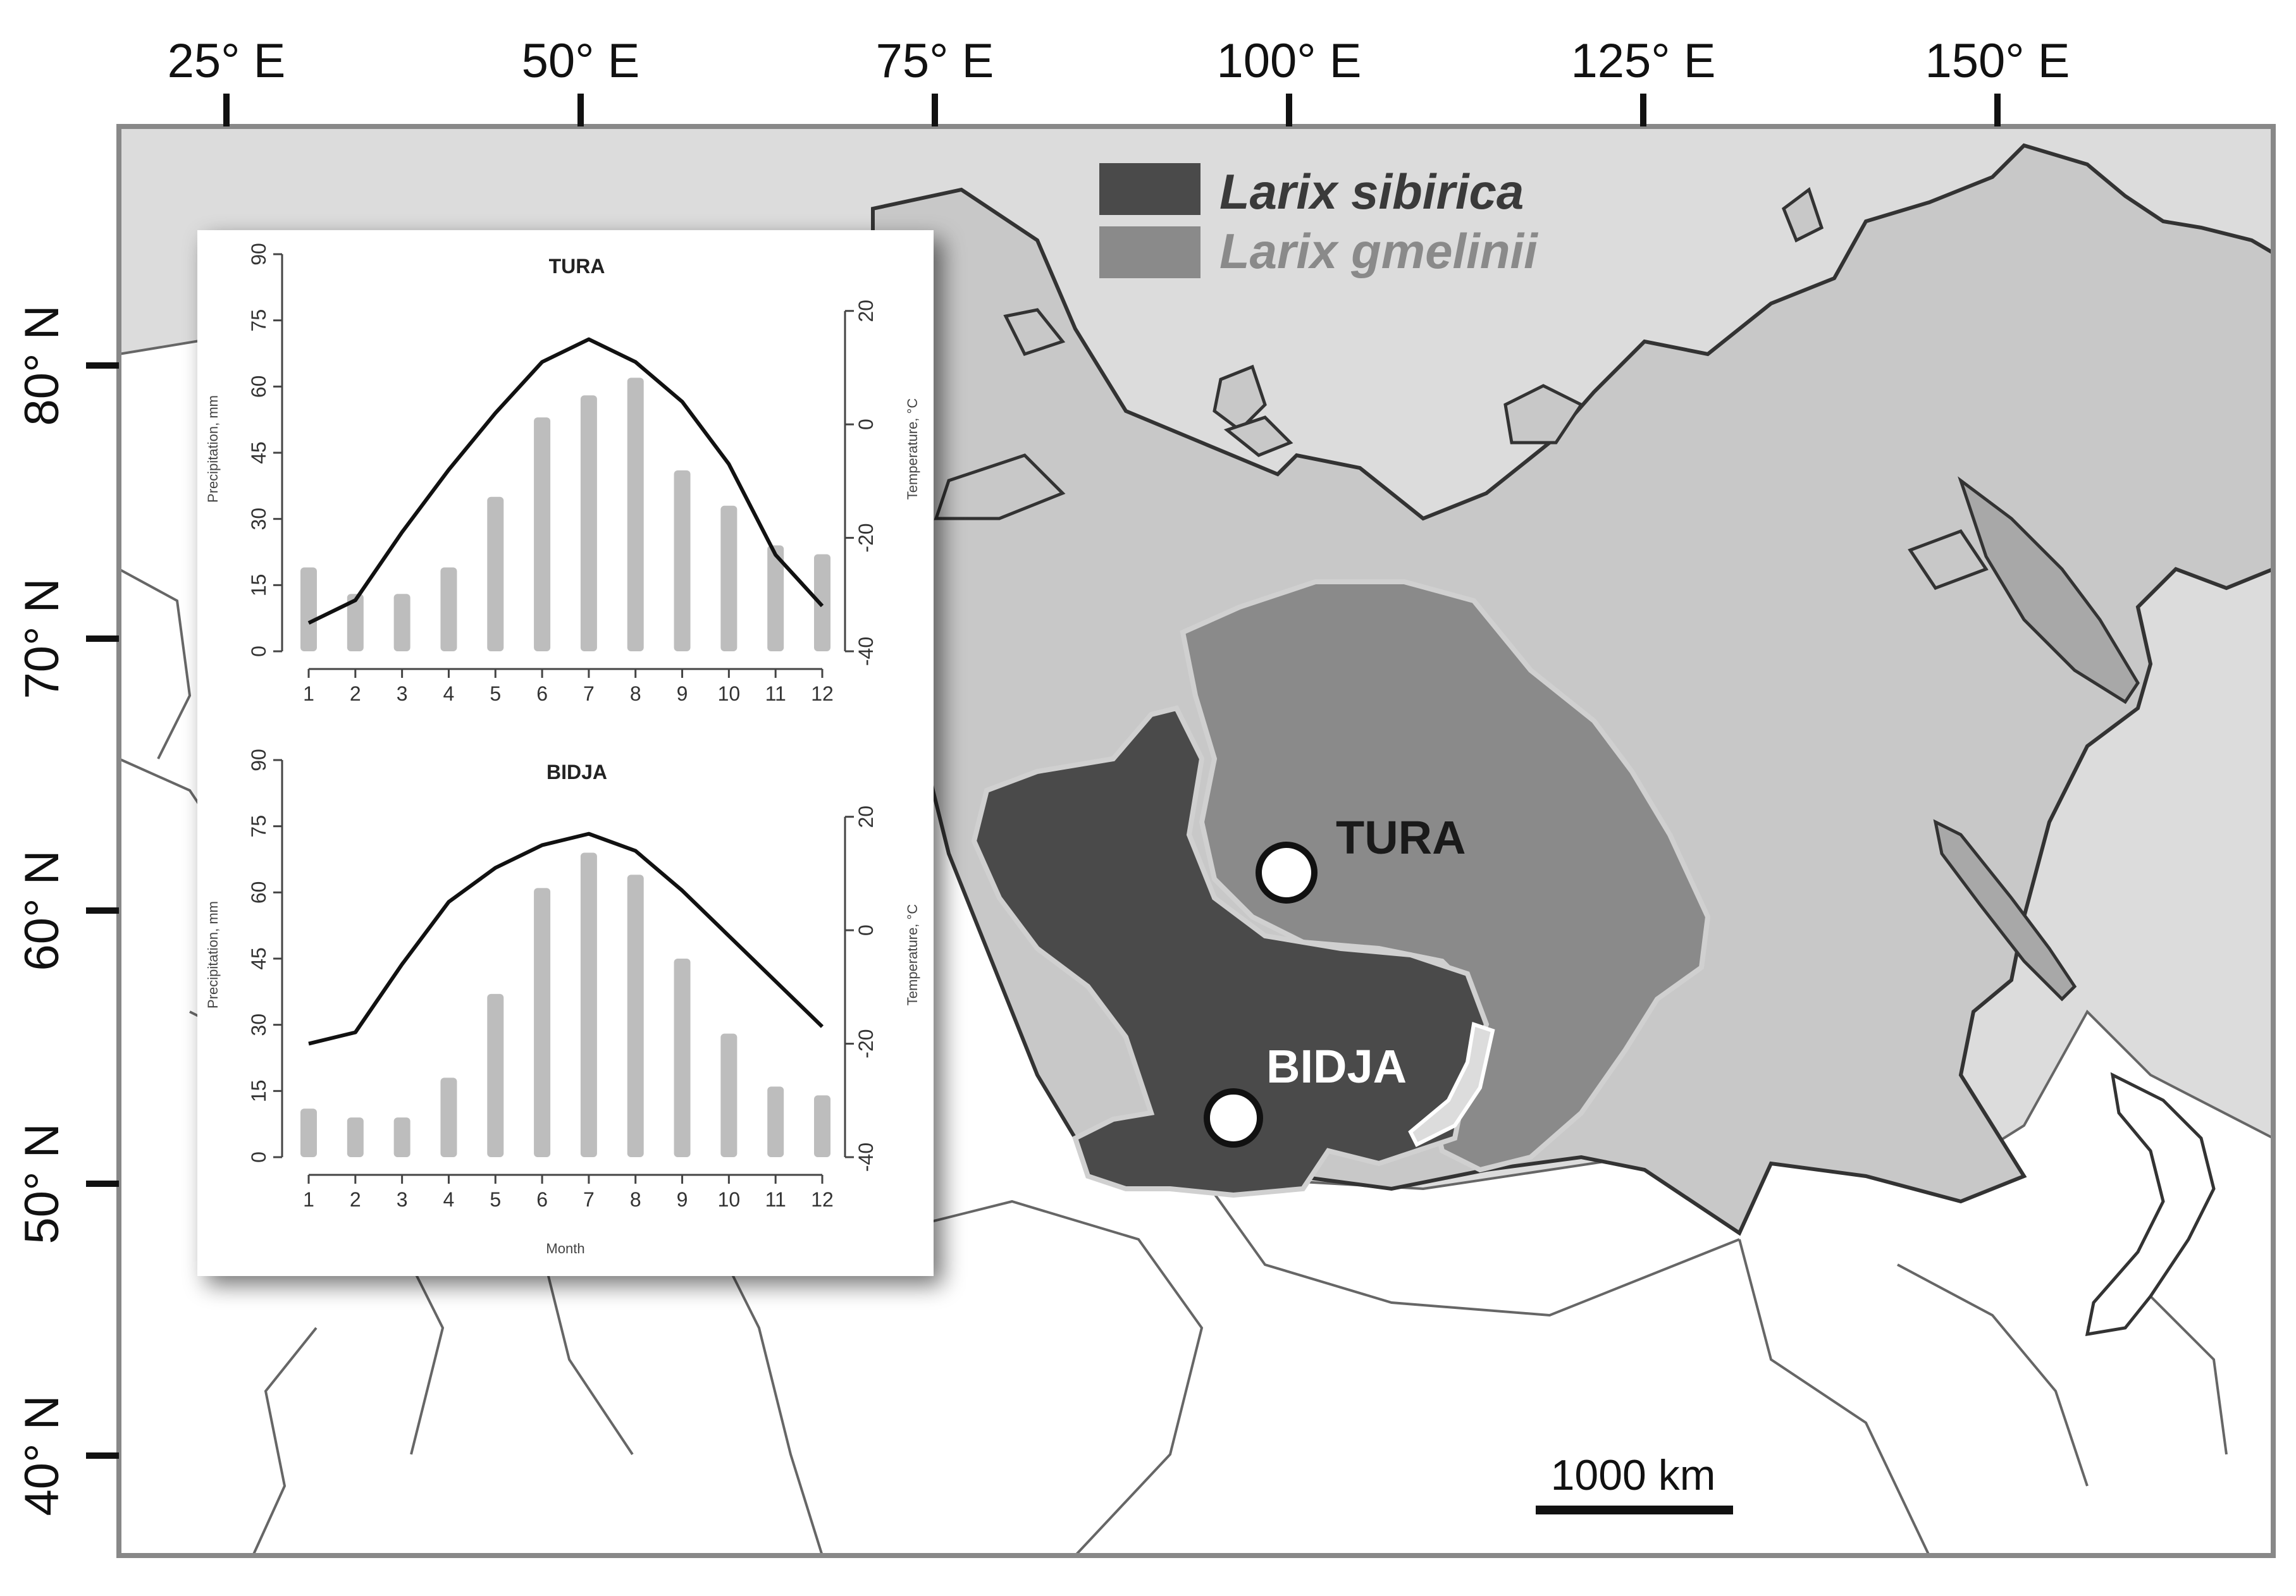 The height and width of the screenshot is (1596, 2296). Describe the element at coordinates (1371, 191) in the screenshot. I see `legend-label-larix-sibirica: Larix sibirica` at that location.